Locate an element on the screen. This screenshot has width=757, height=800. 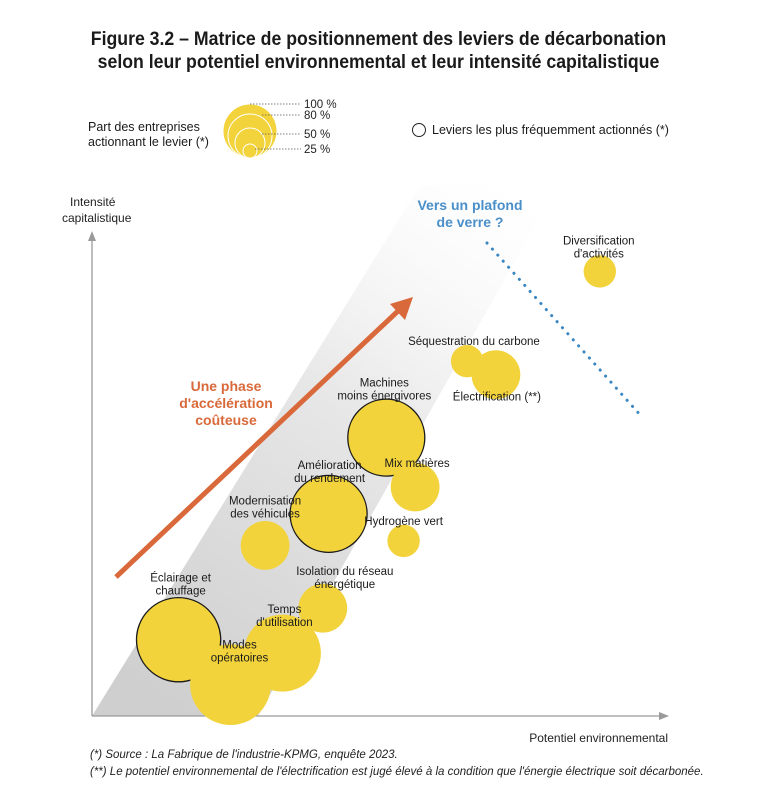
size-tick-80: 80 % is located at coordinates (317, 116).